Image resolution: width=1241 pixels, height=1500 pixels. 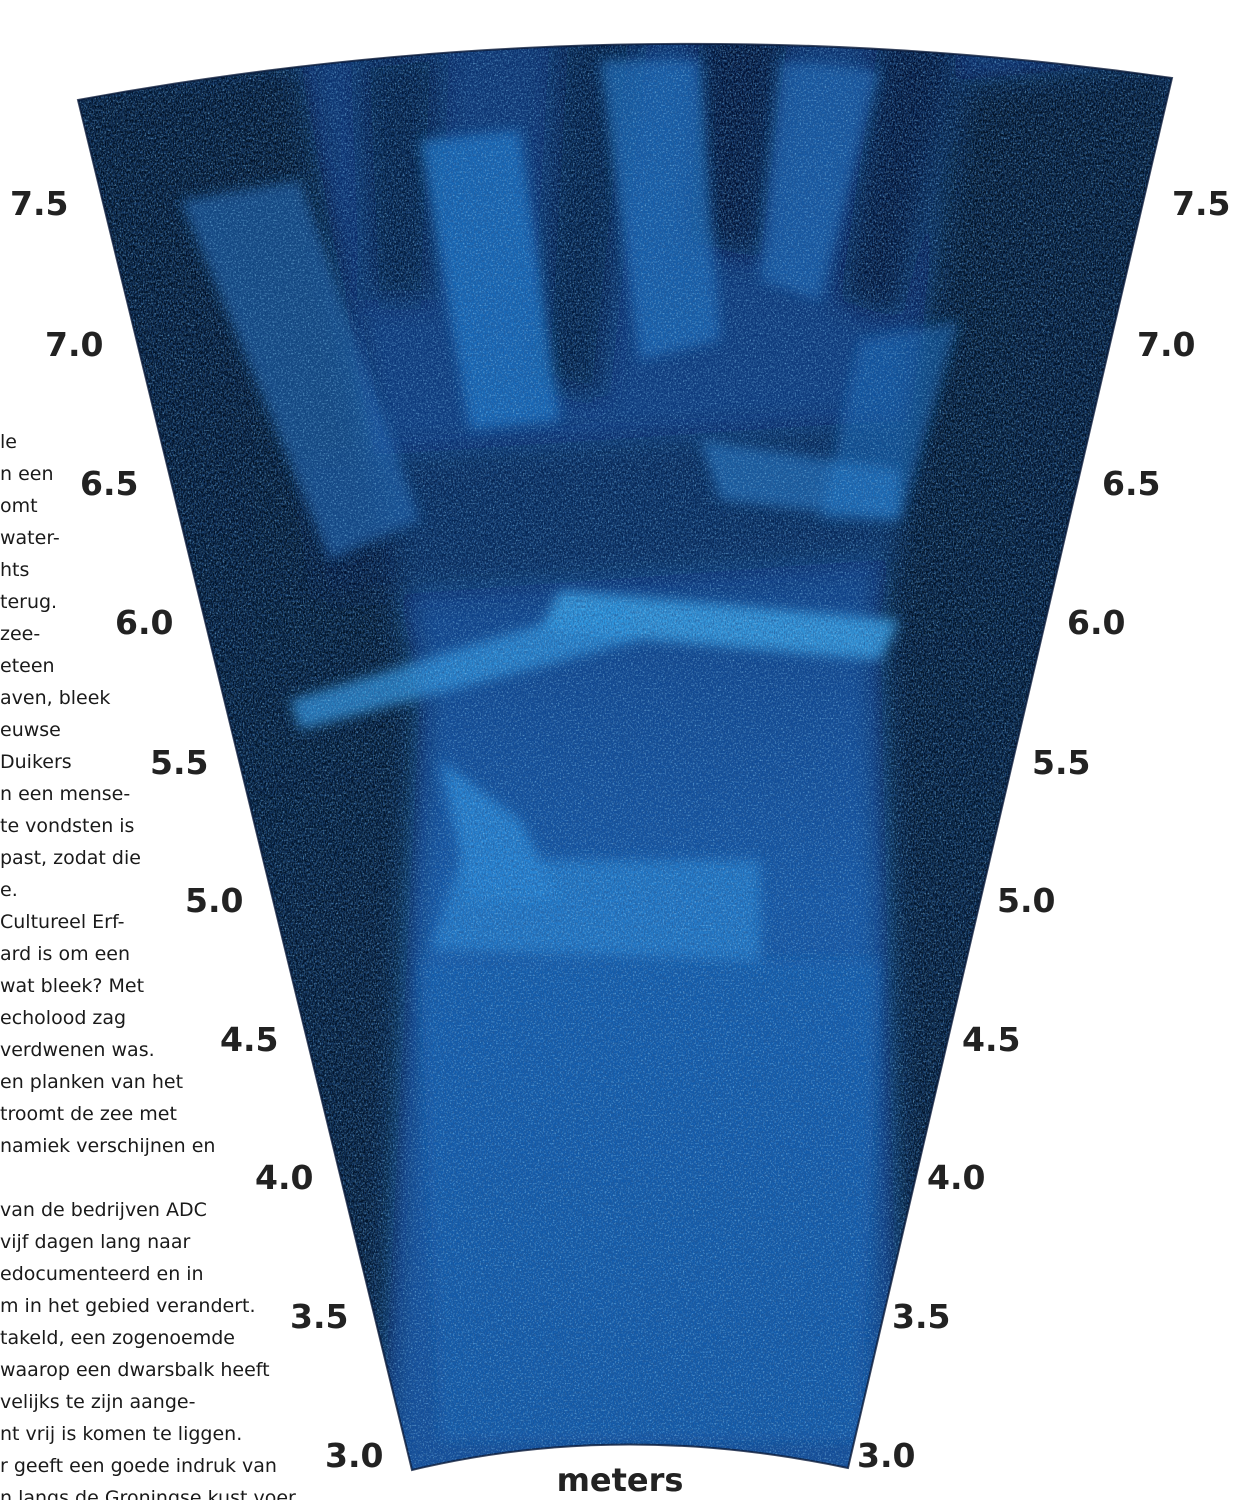 What do you see at coordinates (1131, 483) in the screenshot?
I see `range-tick-right: 6.5` at bounding box center [1131, 483].